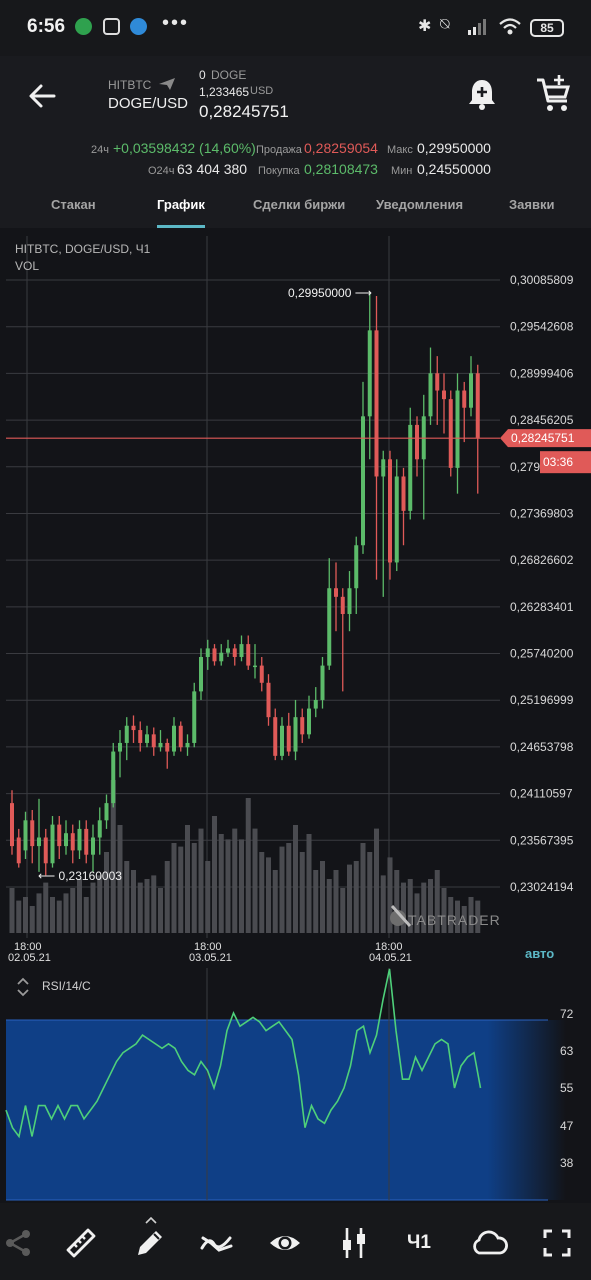  Describe the element at coordinates (545, 438) in the screenshot. I see `current-price-tag` at that location.